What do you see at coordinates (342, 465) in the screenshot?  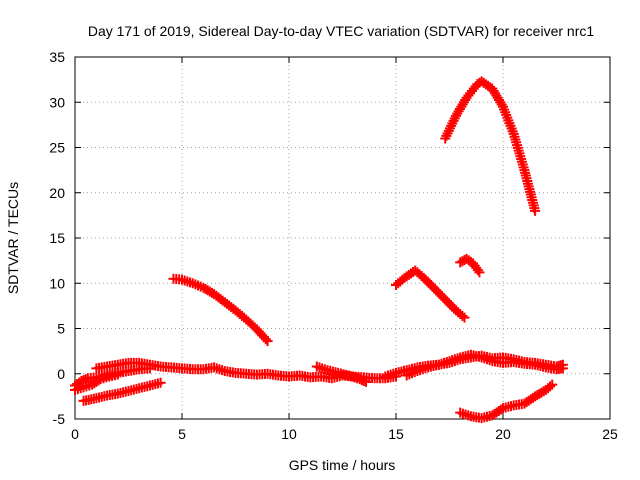 I see `x-axis-label: GPS time / hours` at bounding box center [342, 465].